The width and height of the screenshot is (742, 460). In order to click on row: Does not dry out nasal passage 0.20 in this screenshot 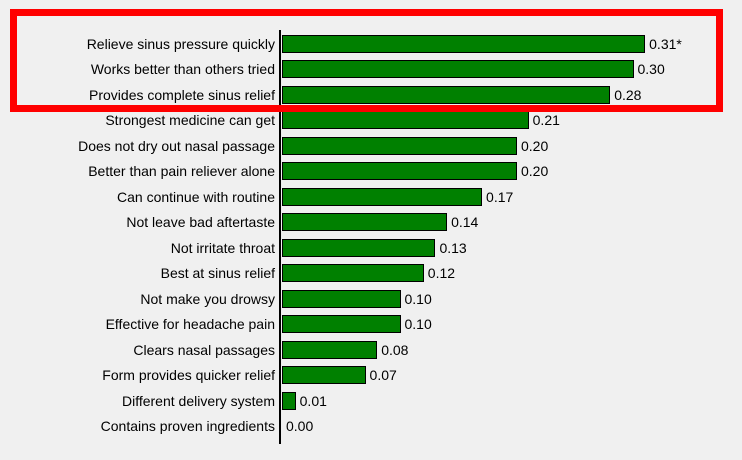, I will do `click(371, 146)`.